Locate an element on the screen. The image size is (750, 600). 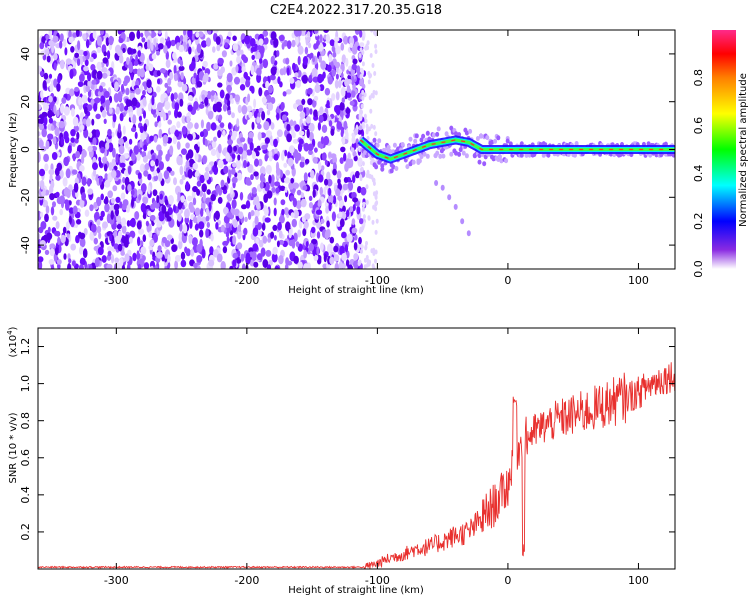
mirror-trace-point is located at coordinates (449, 197).